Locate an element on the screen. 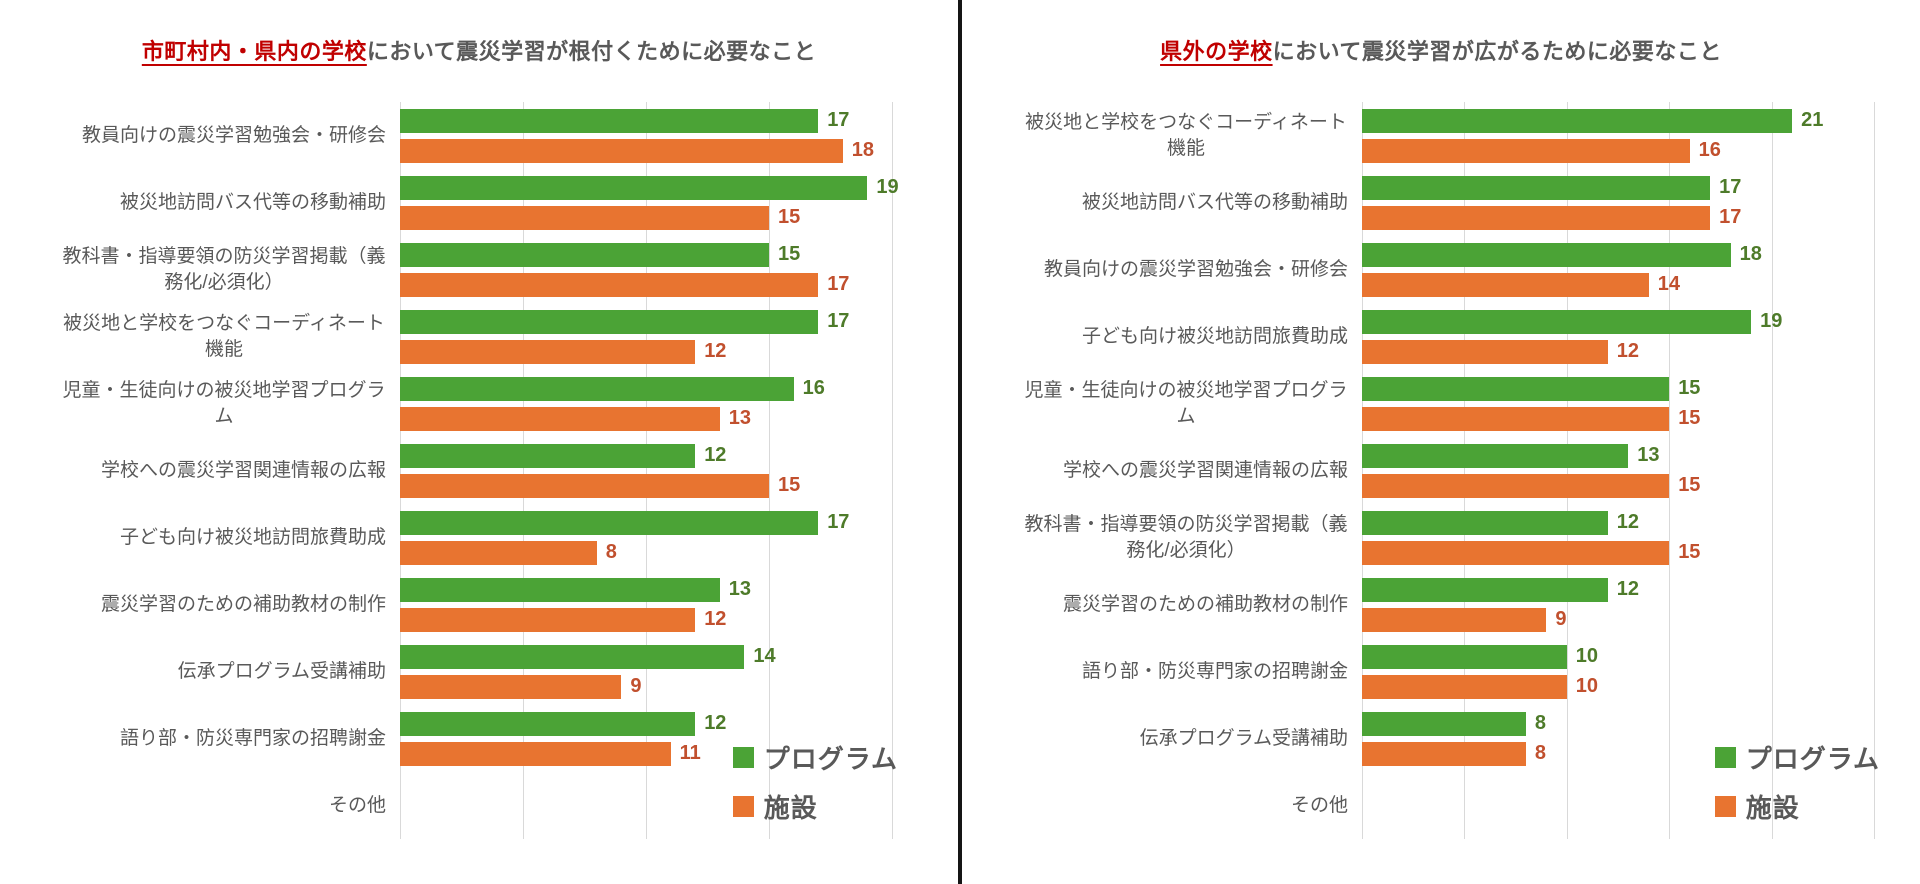 The width and height of the screenshot is (1920, 884). category-label-text: 被災地と学校をつなぐコーディネート機能 is located at coordinates (1186, 135).